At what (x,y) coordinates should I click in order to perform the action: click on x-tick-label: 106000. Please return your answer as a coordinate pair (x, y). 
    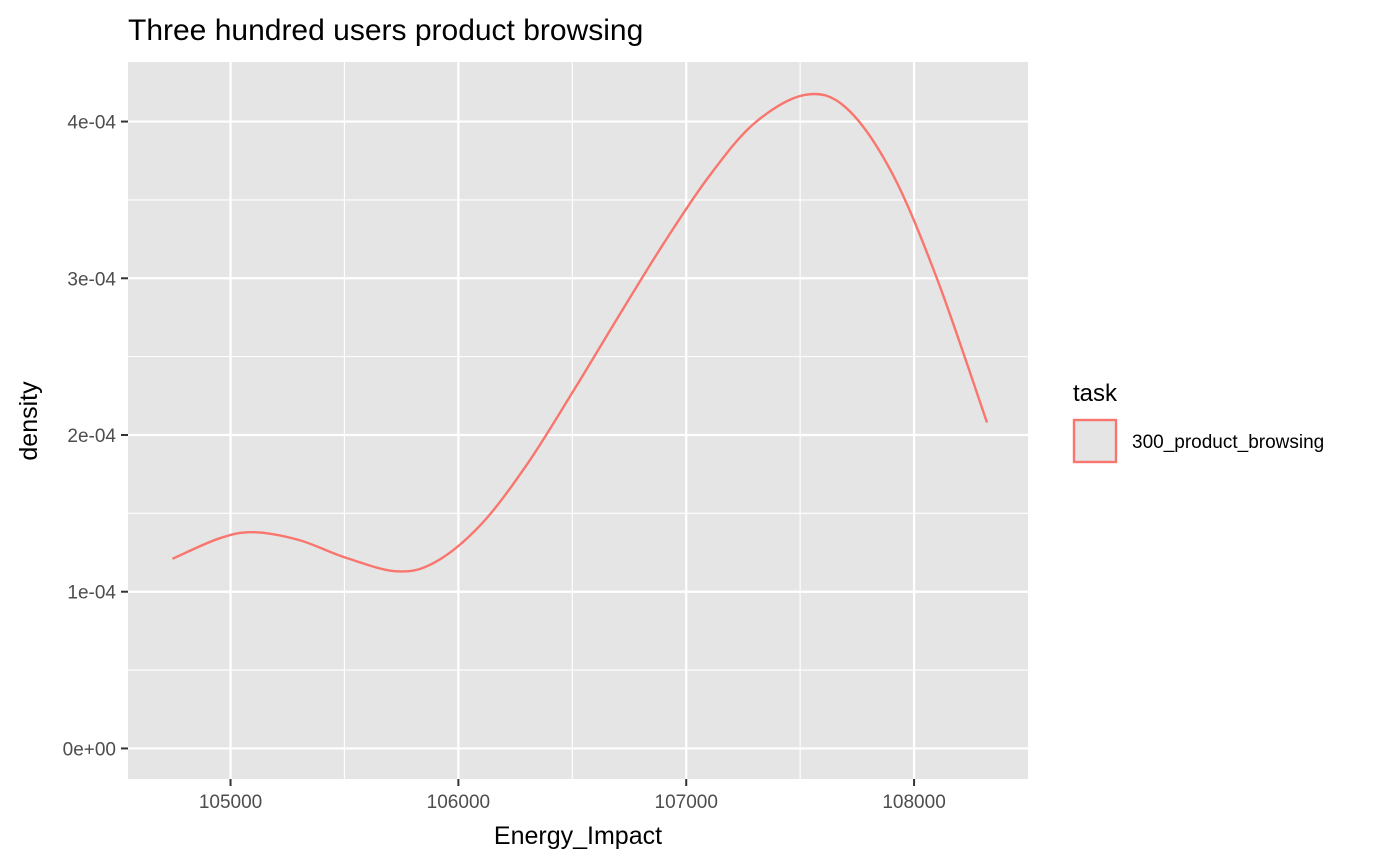
    Looking at the image, I should click on (458, 802).